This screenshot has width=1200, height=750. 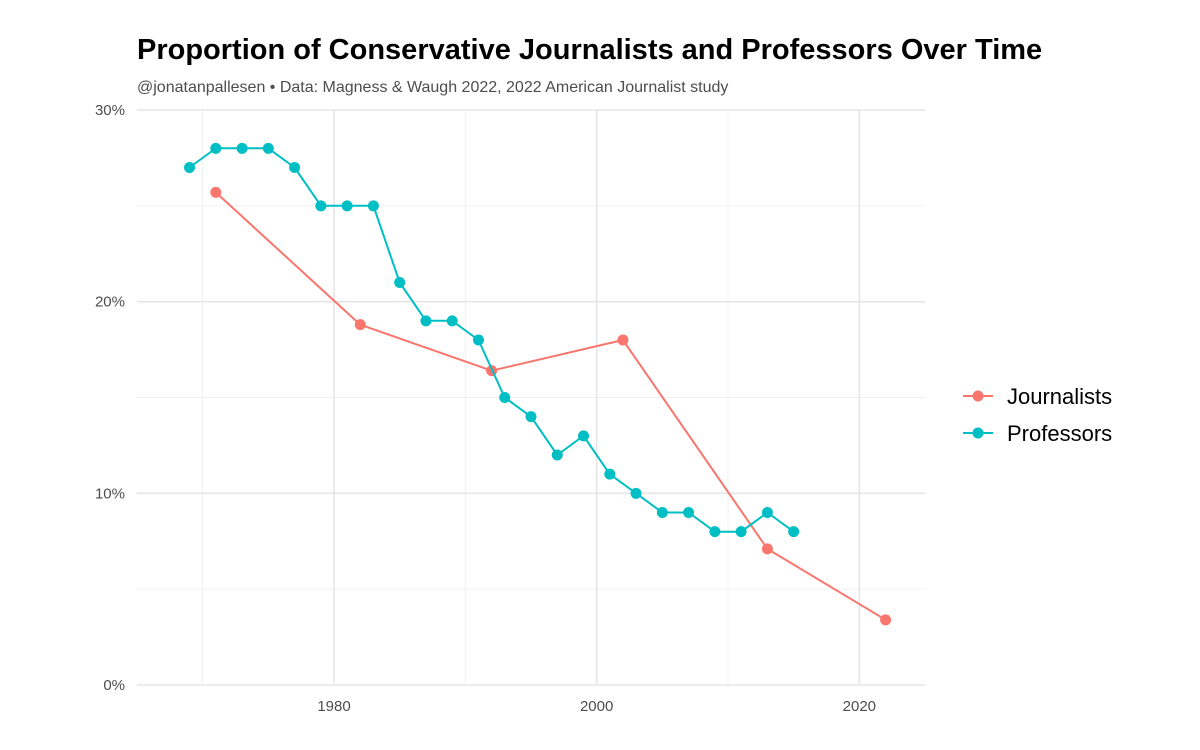 What do you see at coordinates (114, 685) in the screenshot?
I see `y-tick-label: 0%` at bounding box center [114, 685].